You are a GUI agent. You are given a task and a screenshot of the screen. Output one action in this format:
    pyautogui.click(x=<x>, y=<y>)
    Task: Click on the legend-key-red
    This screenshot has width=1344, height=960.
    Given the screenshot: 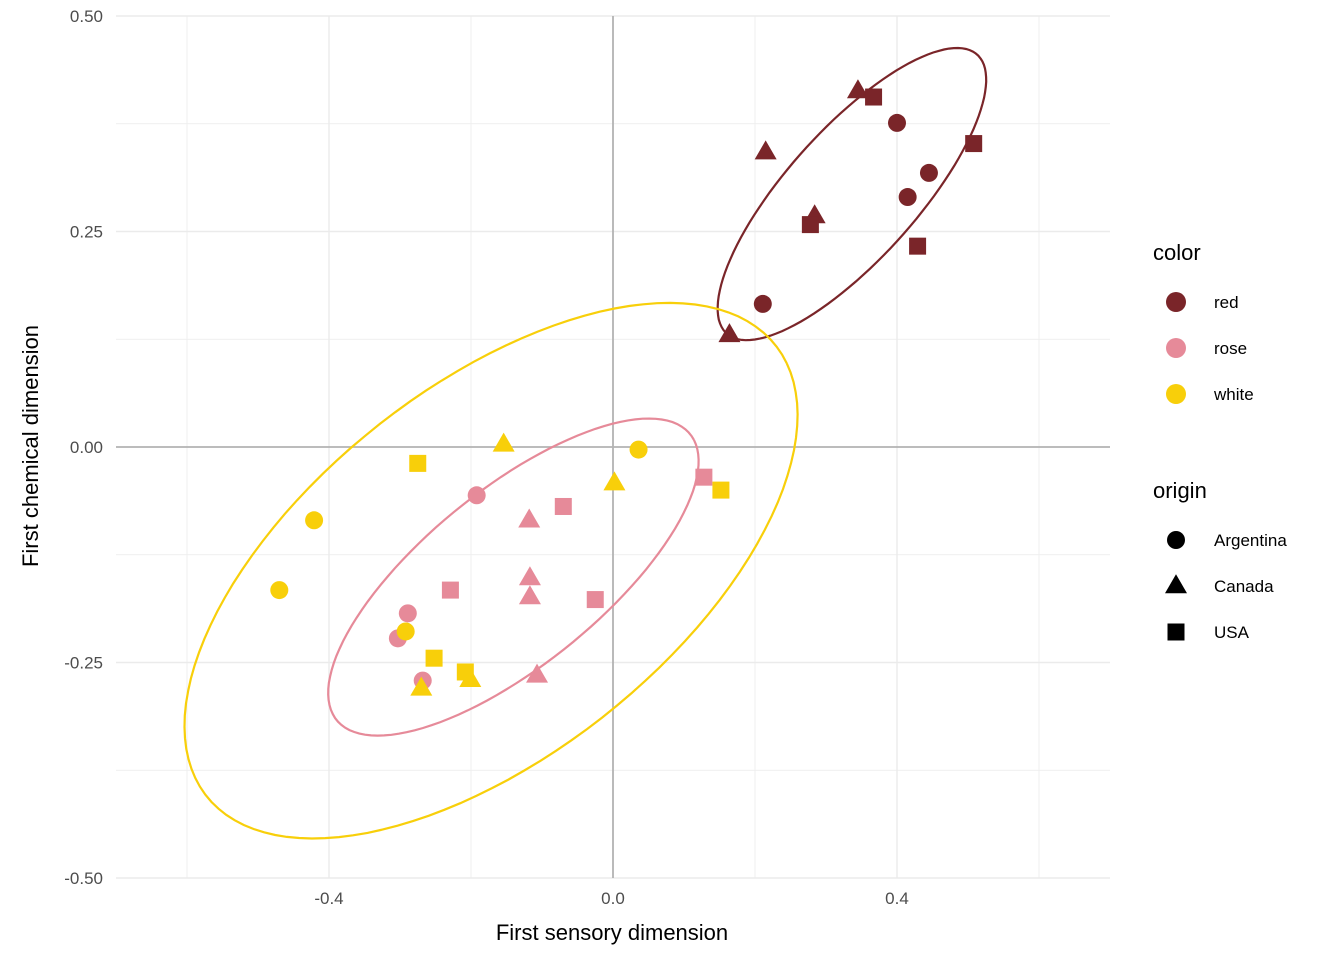 What is the action you would take?
    pyautogui.click(x=1176, y=302)
    